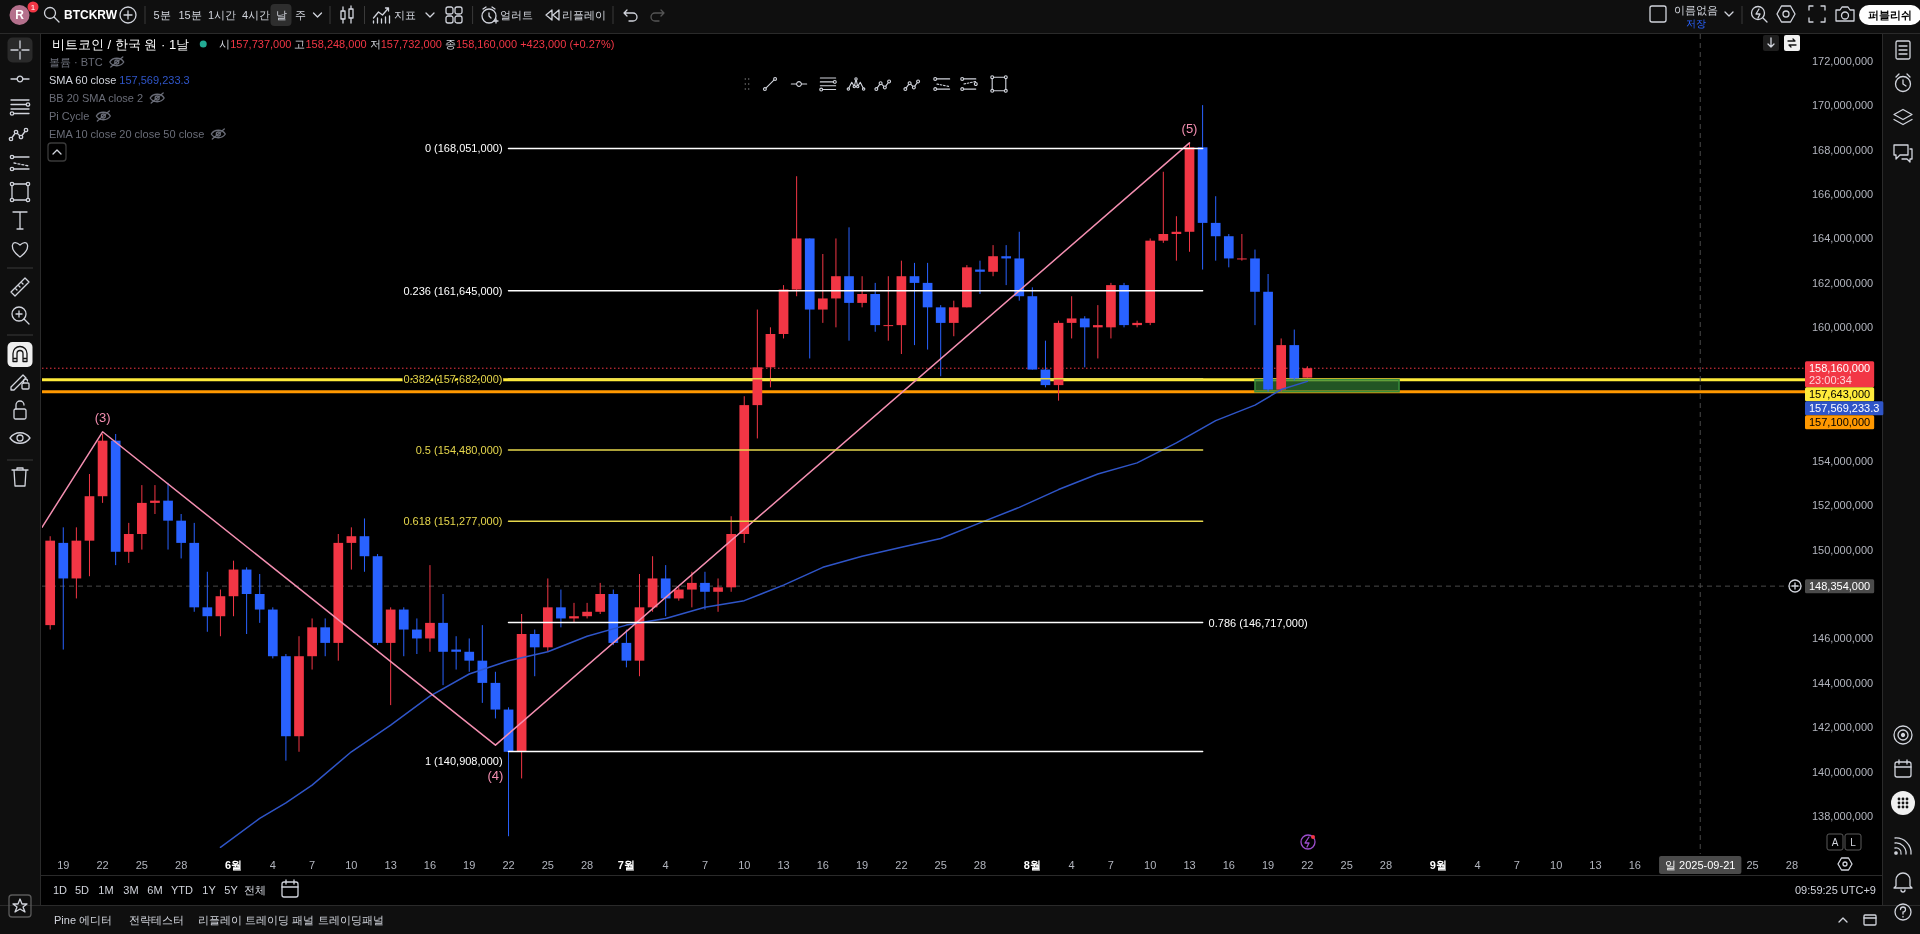  Describe the element at coordinates (1843, 816) in the screenshot. I see `y-tick-label: 138,000,000` at that location.